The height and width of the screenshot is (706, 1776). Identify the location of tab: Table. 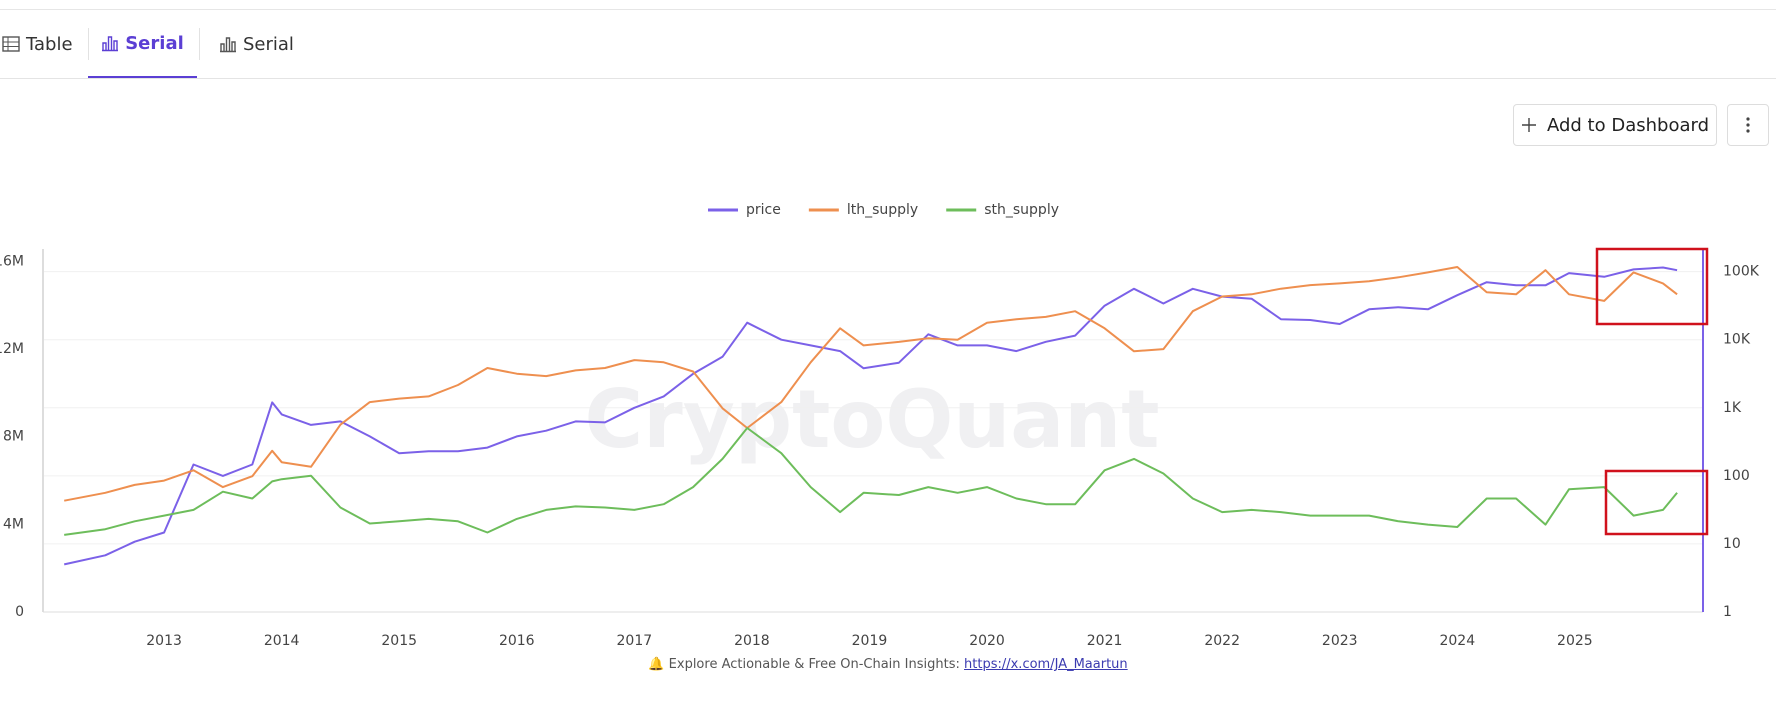
(37, 44).